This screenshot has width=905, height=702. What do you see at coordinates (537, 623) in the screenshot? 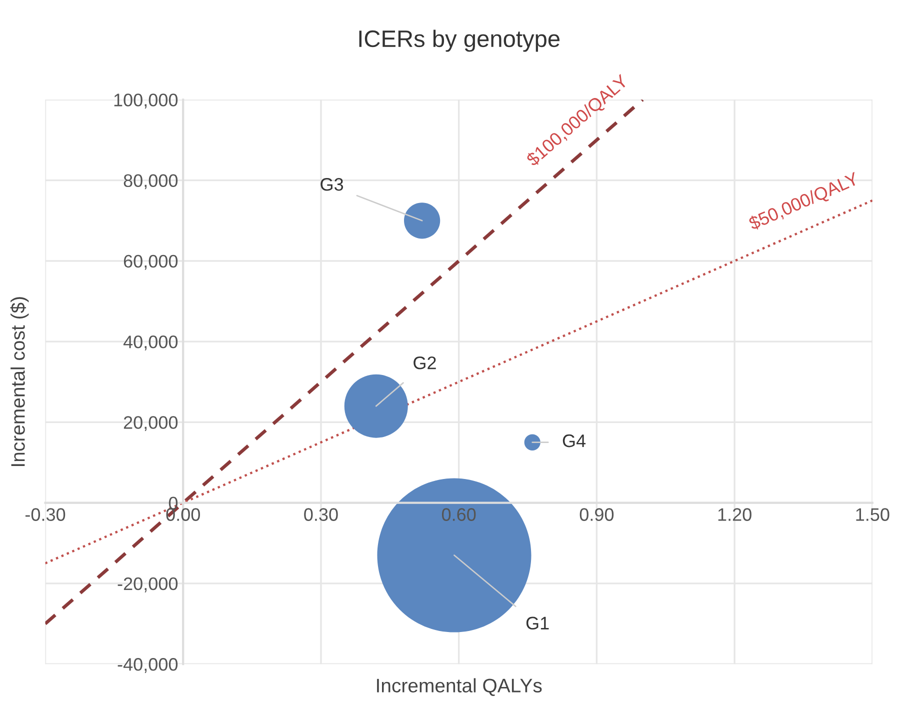
I see `annotation: G1` at bounding box center [537, 623].